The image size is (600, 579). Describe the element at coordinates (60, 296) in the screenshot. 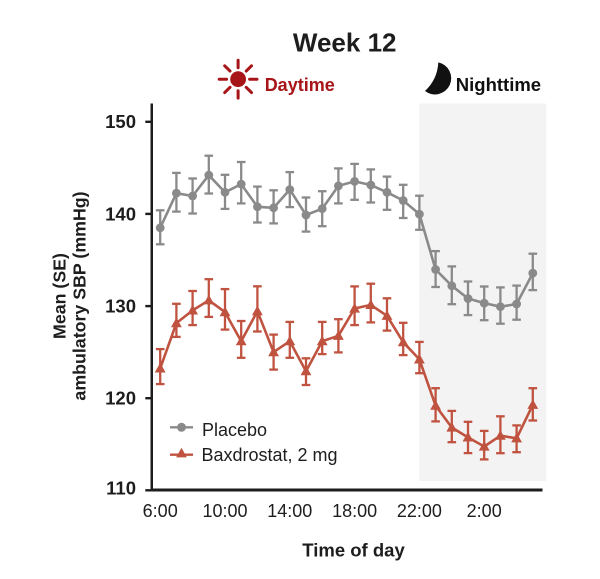

I see `svg-text: Mean (SE)` at that location.